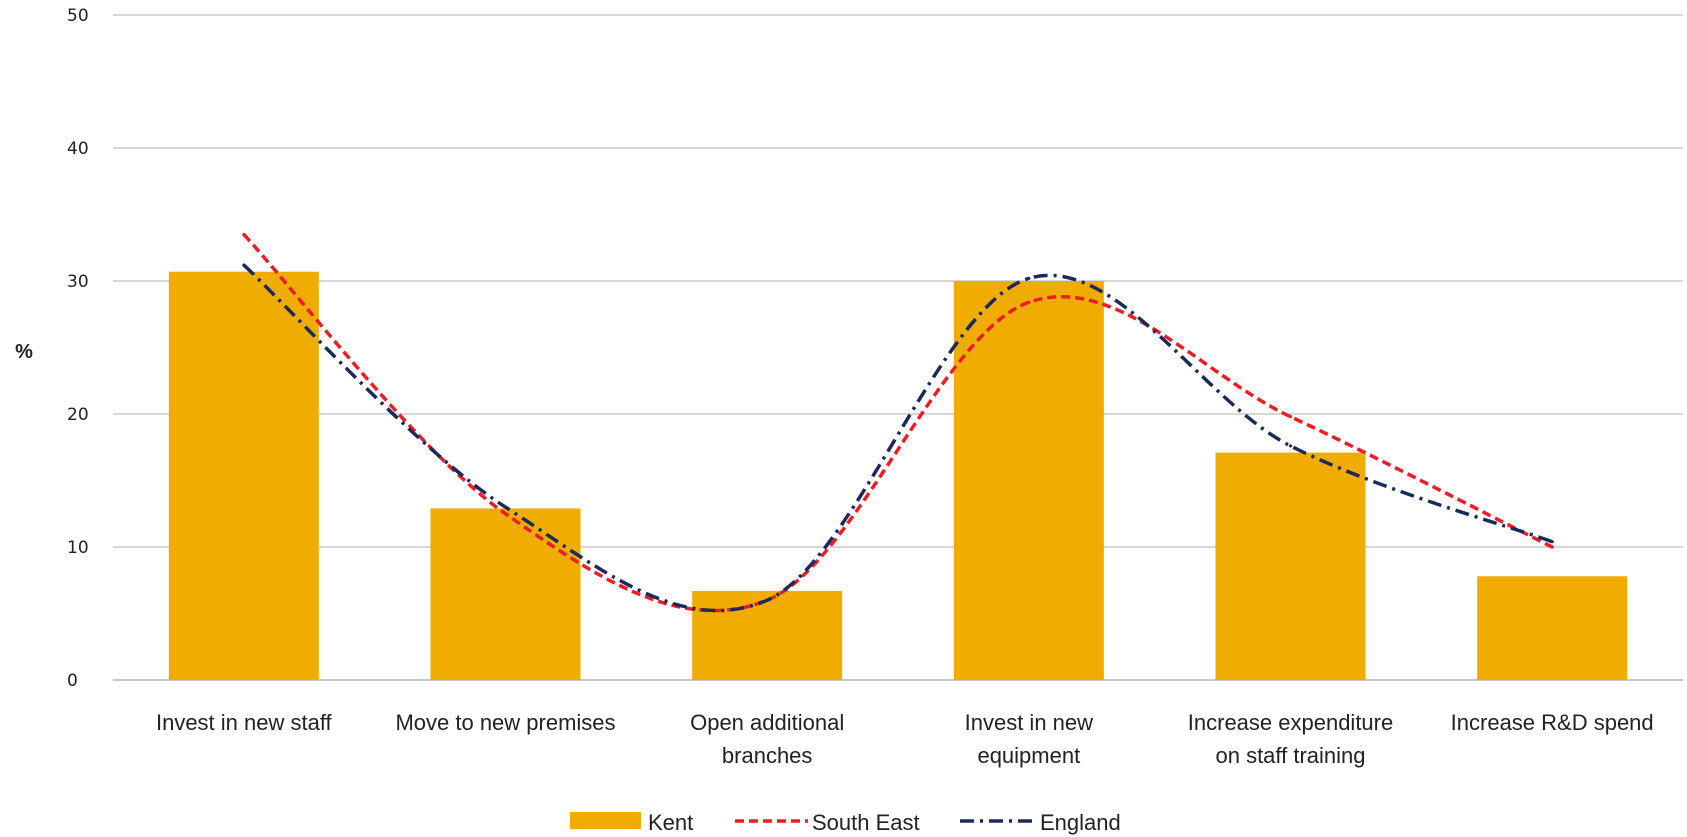 Image resolution: width=1687 pixels, height=837 pixels. I want to click on legend-label-england: England, so click(1080, 822).